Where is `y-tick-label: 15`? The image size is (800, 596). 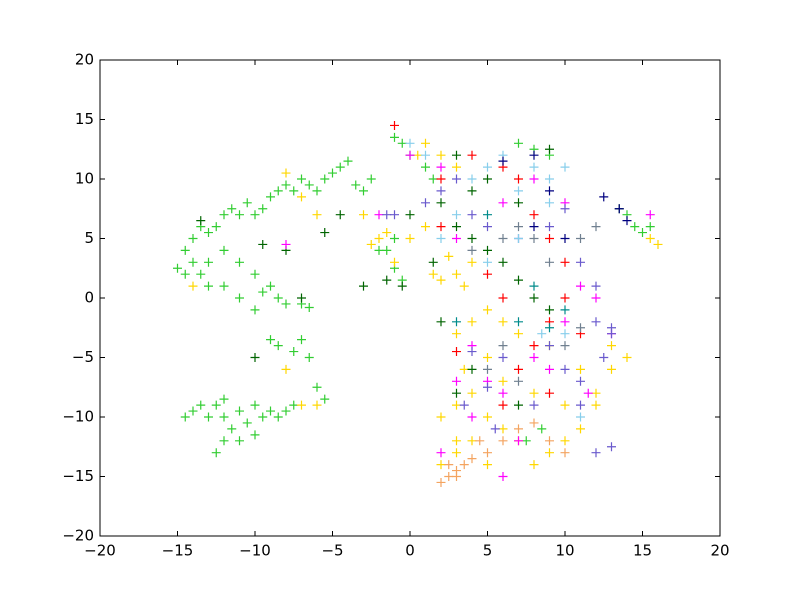 y-tick-label: 15 is located at coordinates (84, 119).